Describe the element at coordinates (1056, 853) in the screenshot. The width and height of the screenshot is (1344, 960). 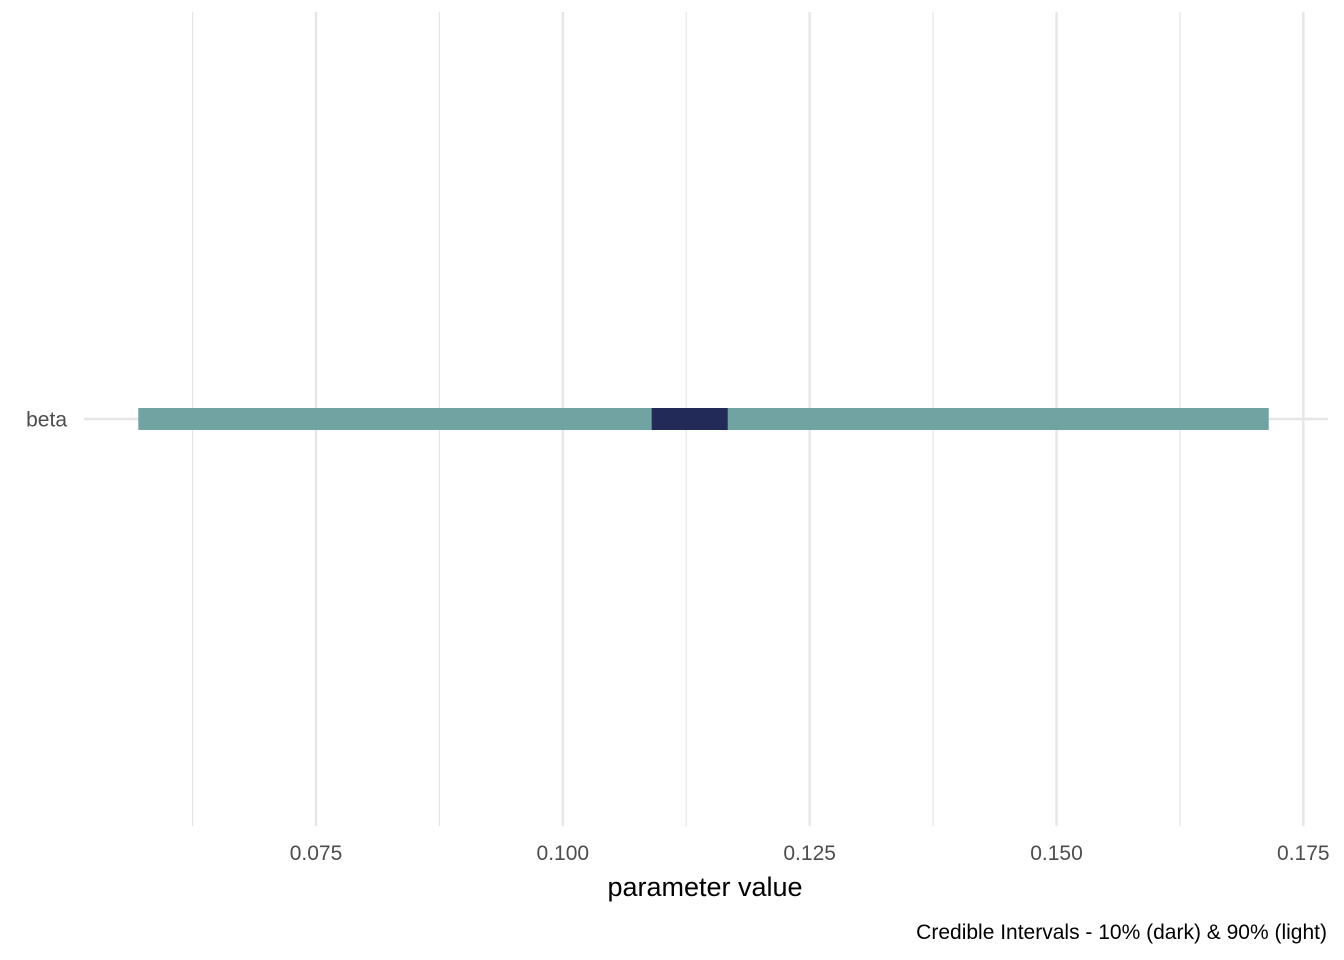
I see `x-tick-label: 0.150` at that location.